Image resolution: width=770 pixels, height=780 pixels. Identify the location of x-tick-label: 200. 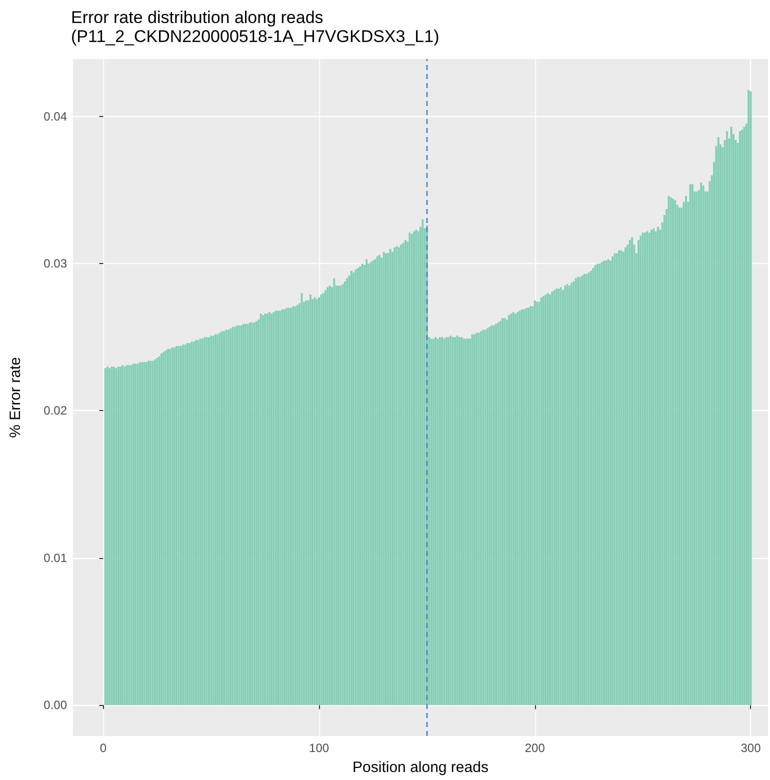
(535, 748).